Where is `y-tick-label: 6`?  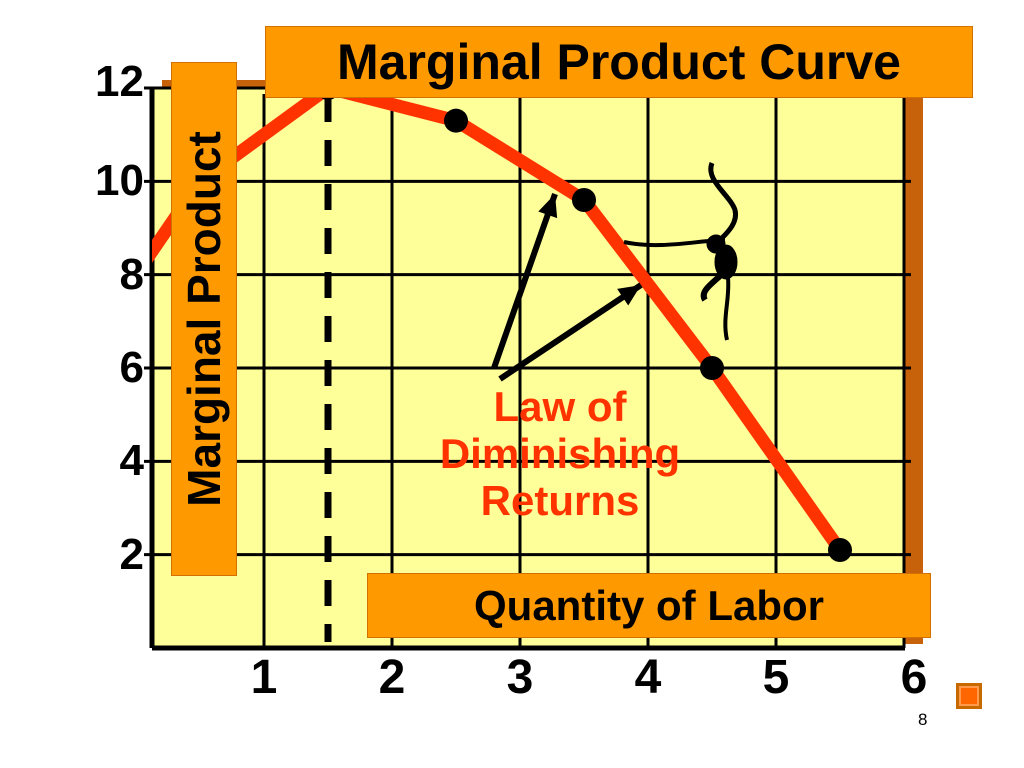
y-tick-label: 6 is located at coordinates (131, 367).